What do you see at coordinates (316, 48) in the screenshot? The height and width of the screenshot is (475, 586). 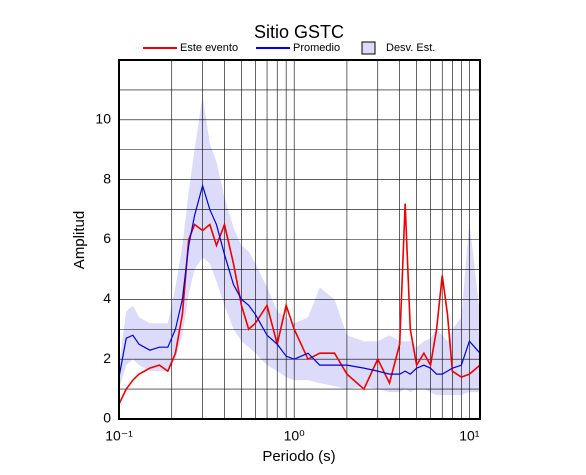 I see `legend-label: Promedio` at bounding box center [316, 48].